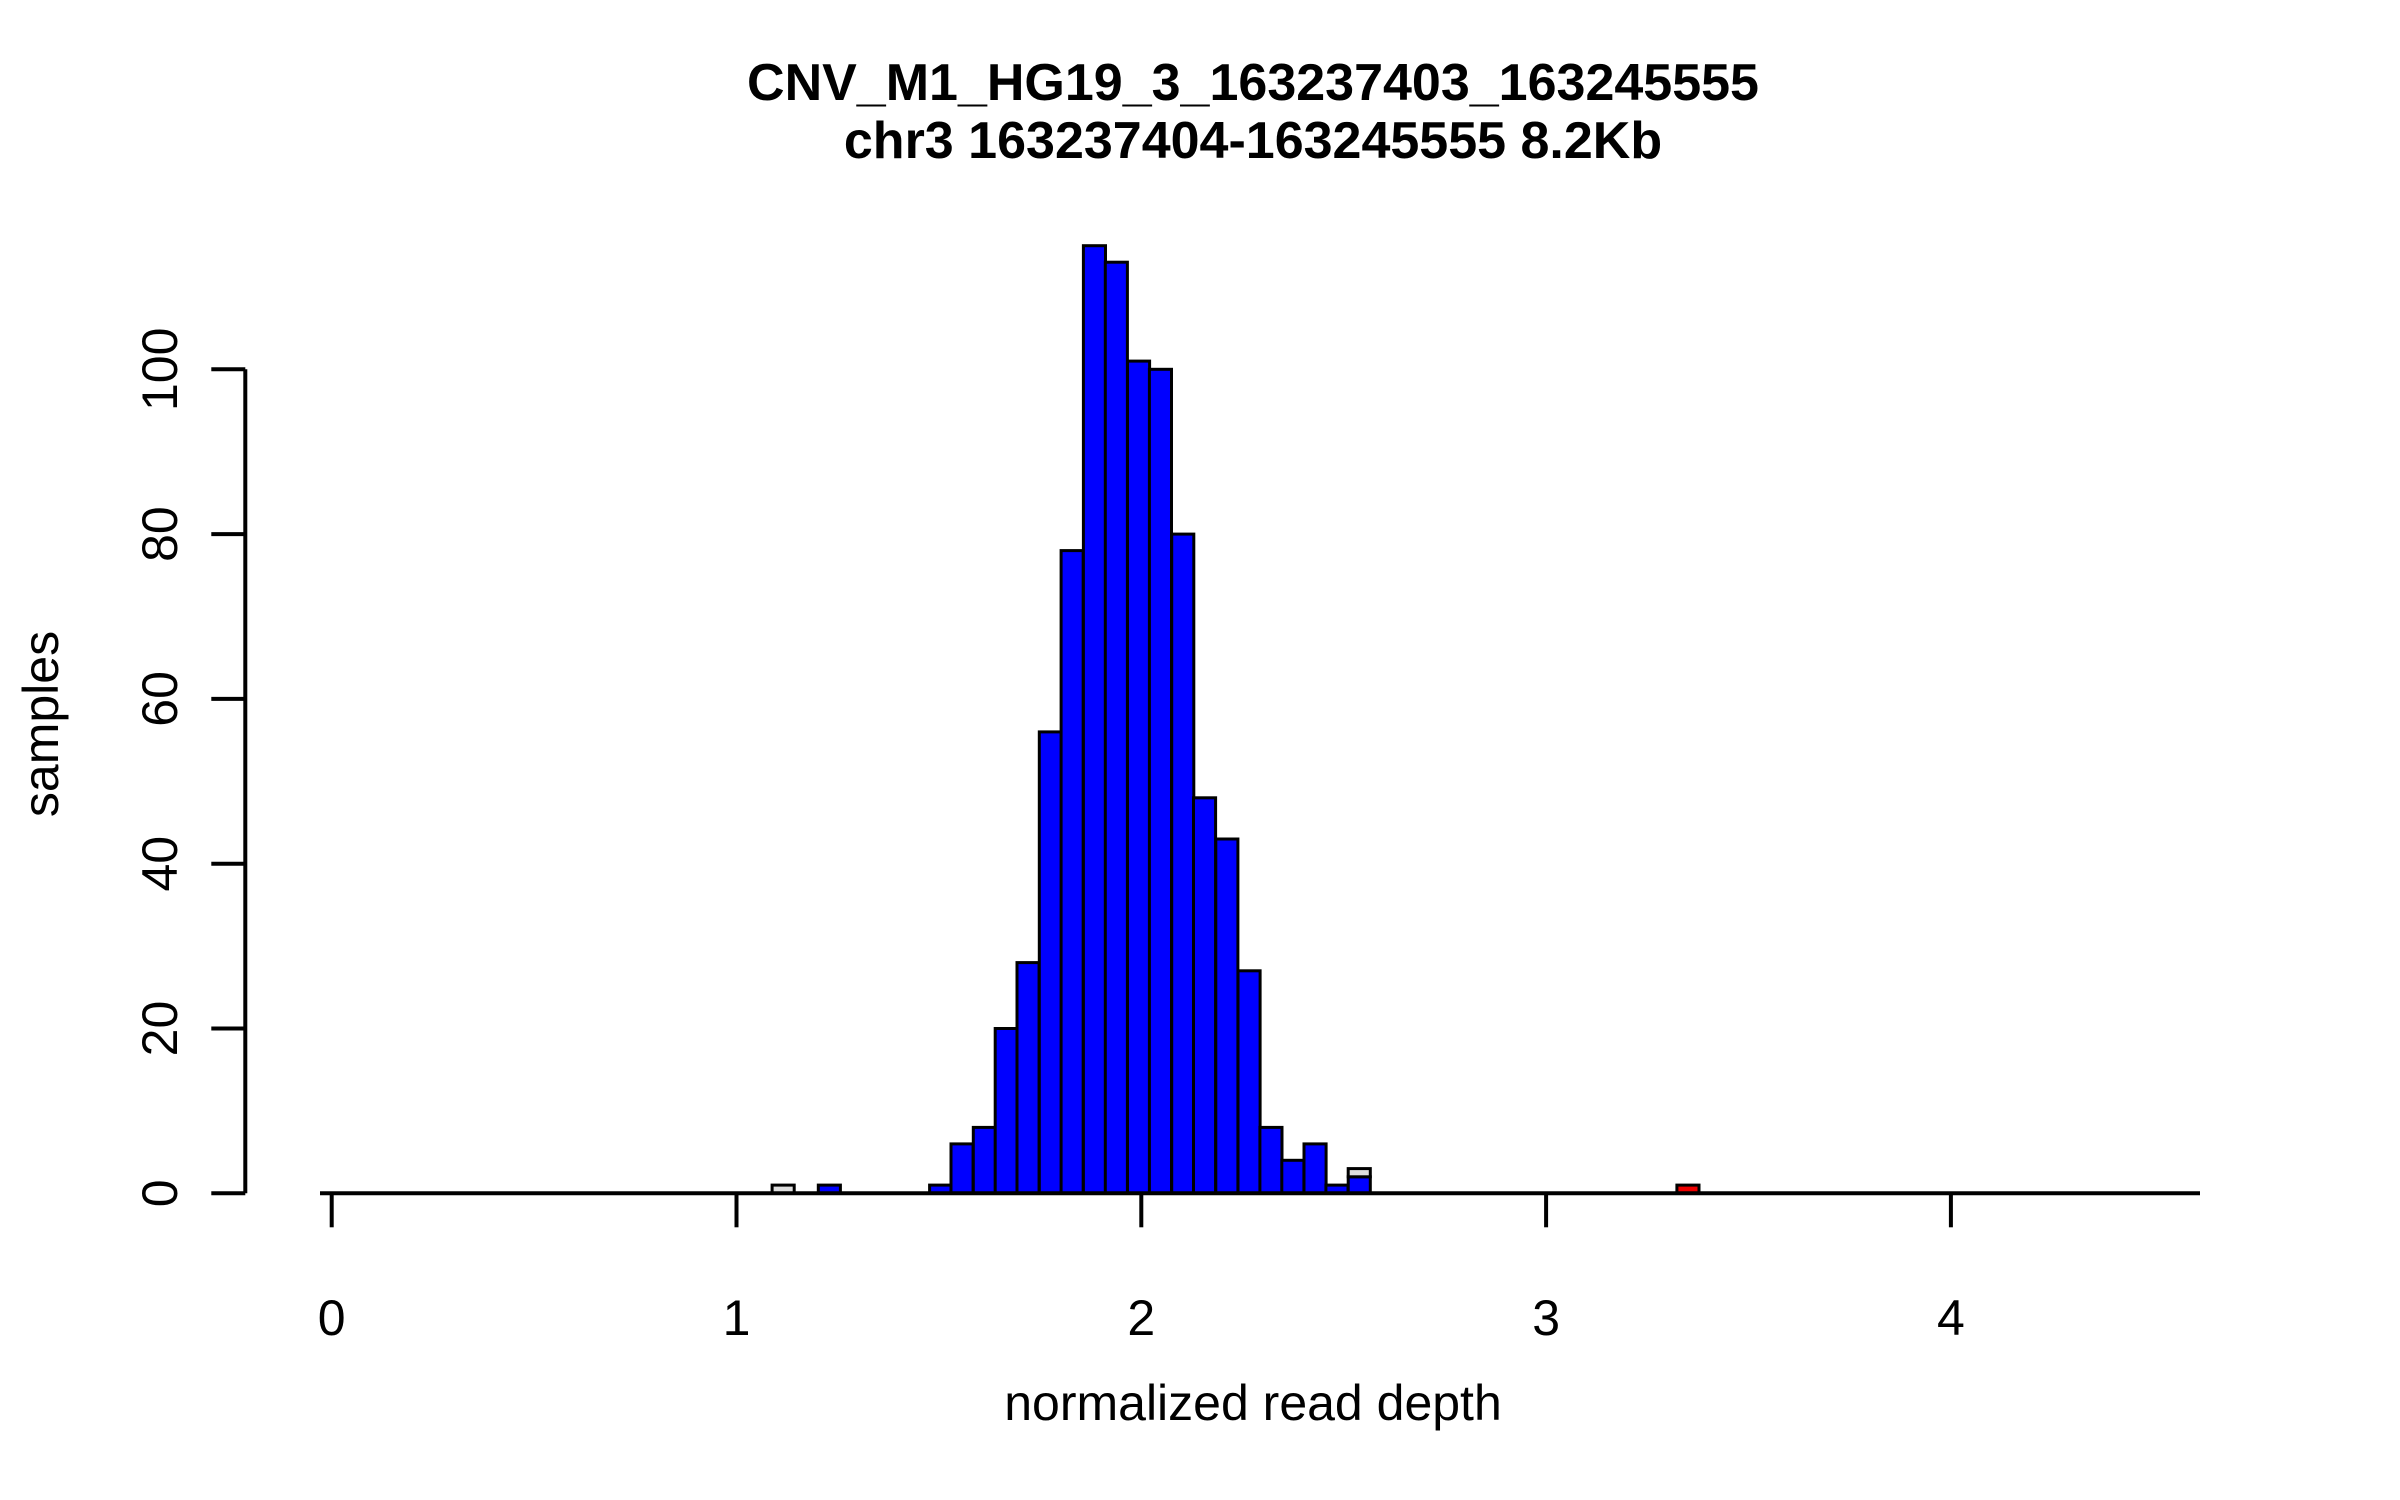  What do you see at coordinates (160, 1029) in the screenshot?
I see `y-tick-label: 20` at bounding box center [160, 1029].